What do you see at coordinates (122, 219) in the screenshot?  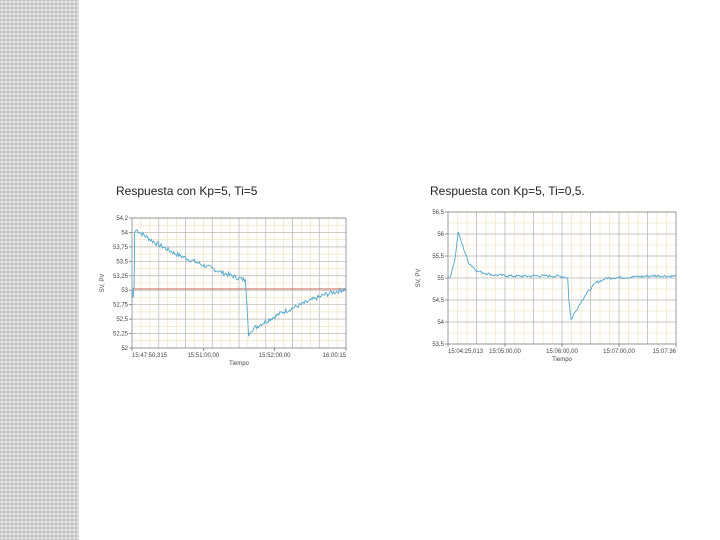 I see `y-tick-label: 54,2` at bounding box center [122, 219].